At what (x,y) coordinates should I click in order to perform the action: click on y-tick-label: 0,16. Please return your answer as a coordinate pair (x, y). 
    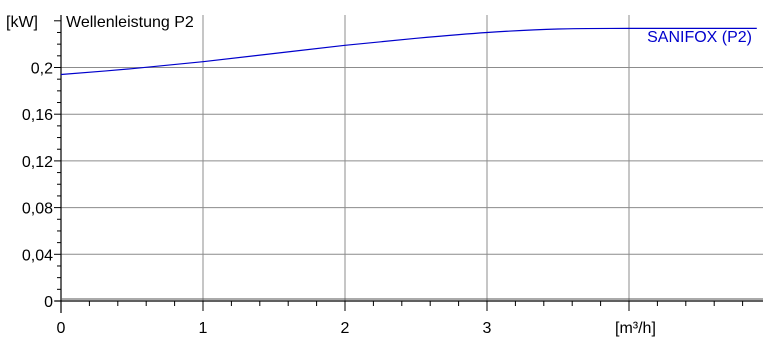
    Looking at the image, I should click on (37, 115).